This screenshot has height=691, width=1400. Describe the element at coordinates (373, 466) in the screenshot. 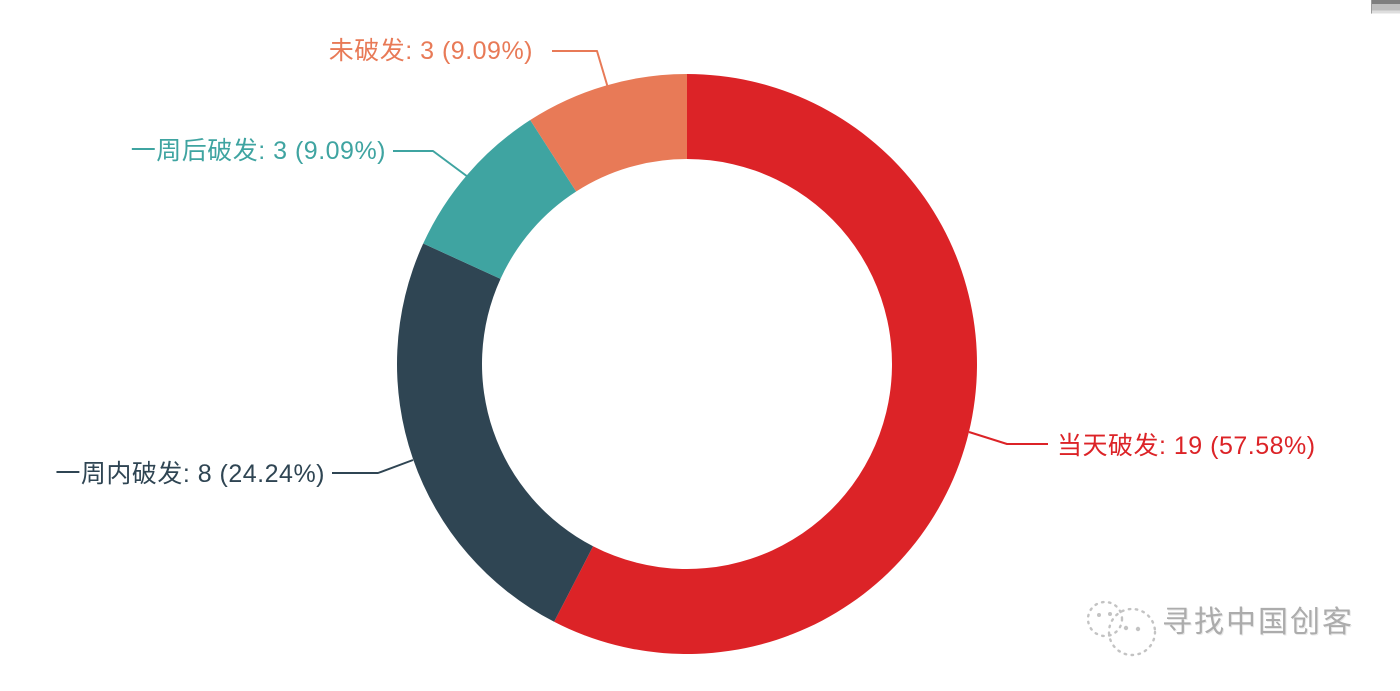

I see `leader-line-broke-within-week` at that location.